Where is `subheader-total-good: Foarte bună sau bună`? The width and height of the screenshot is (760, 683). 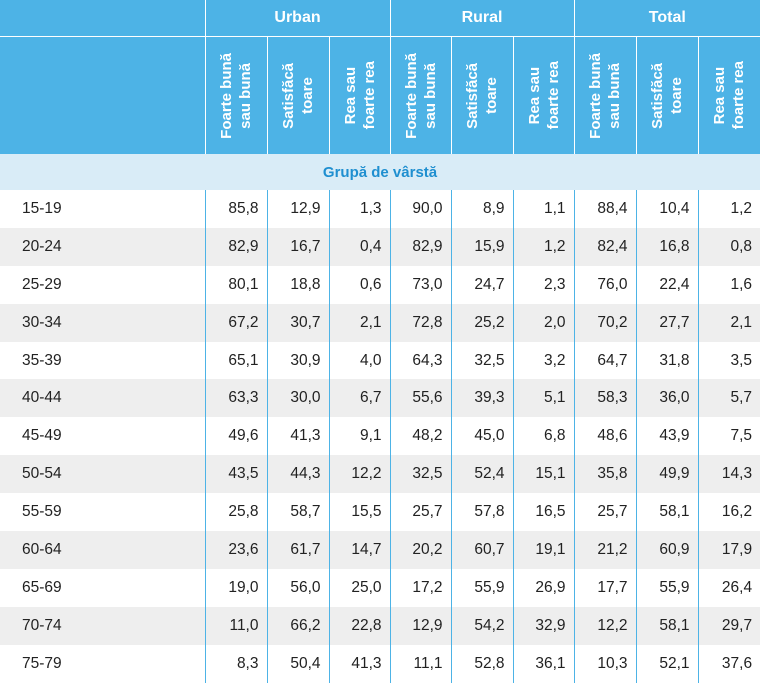 subheader-total-good: Foarte bună sau bună is located at coordinates (605, 95).